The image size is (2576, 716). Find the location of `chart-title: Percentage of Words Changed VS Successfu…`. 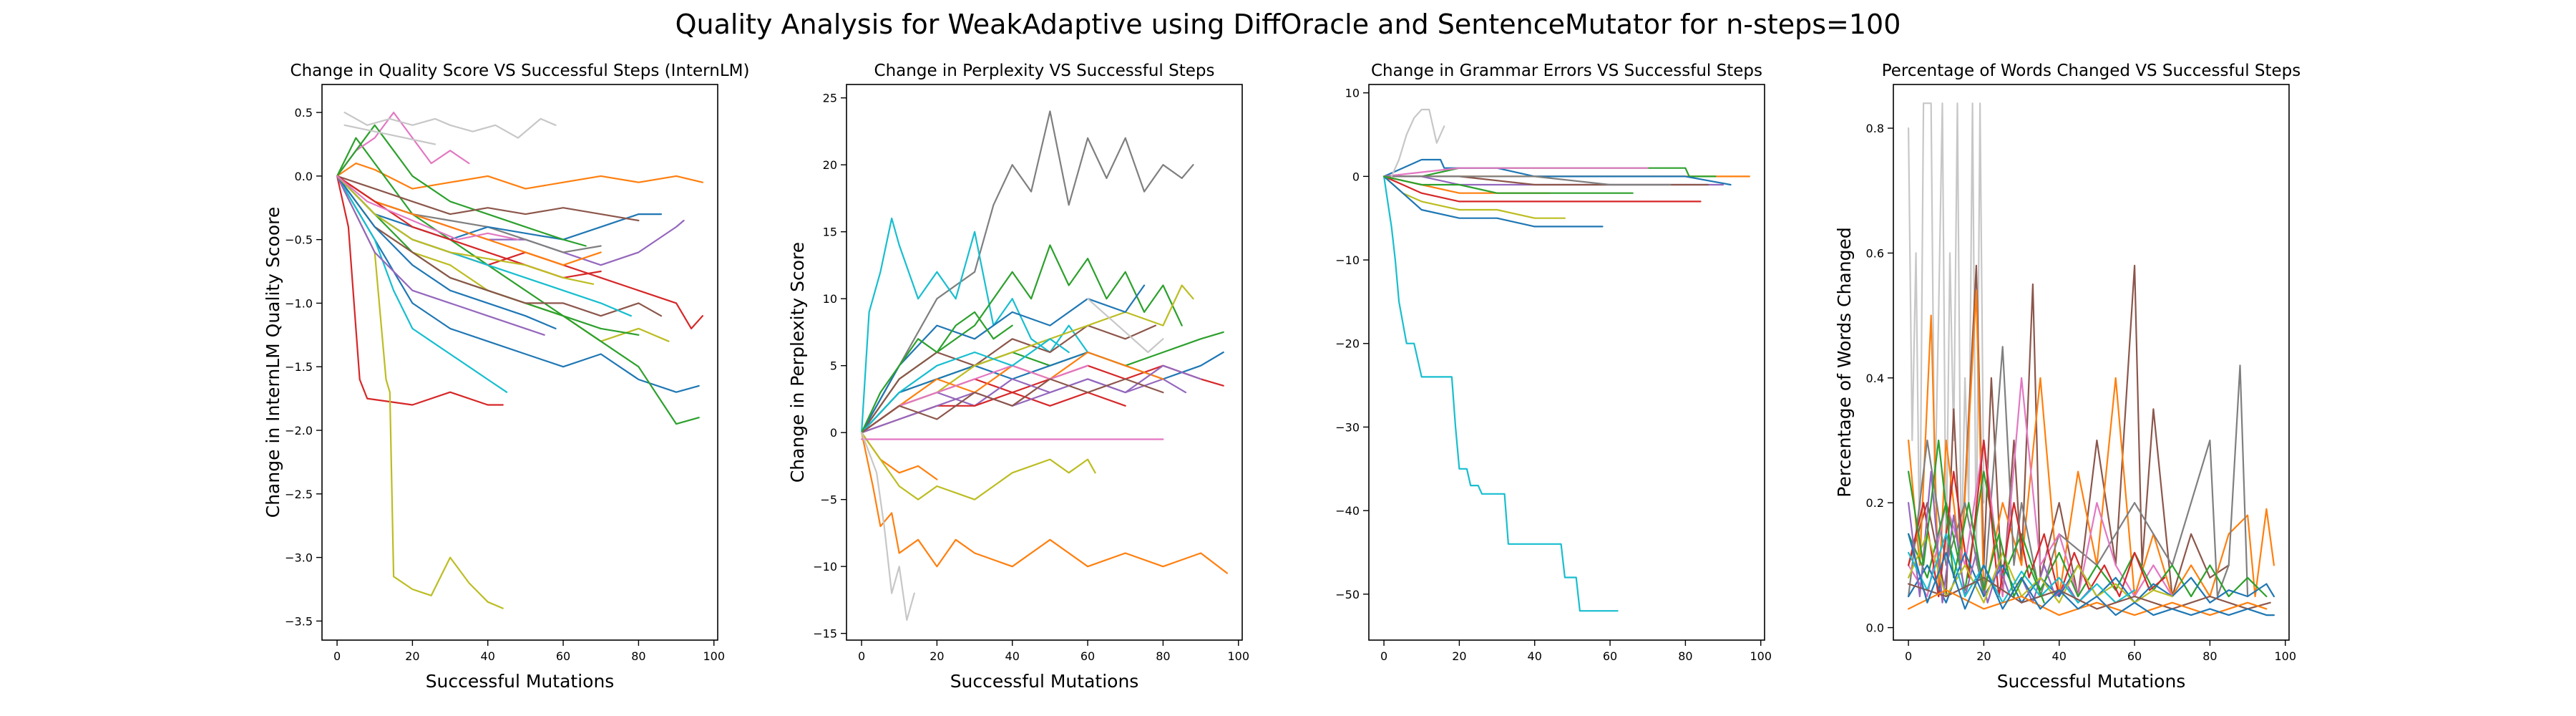

chart-title: Percentage of Words Changed VS Successfu… is located at coordinates (2091, 71).